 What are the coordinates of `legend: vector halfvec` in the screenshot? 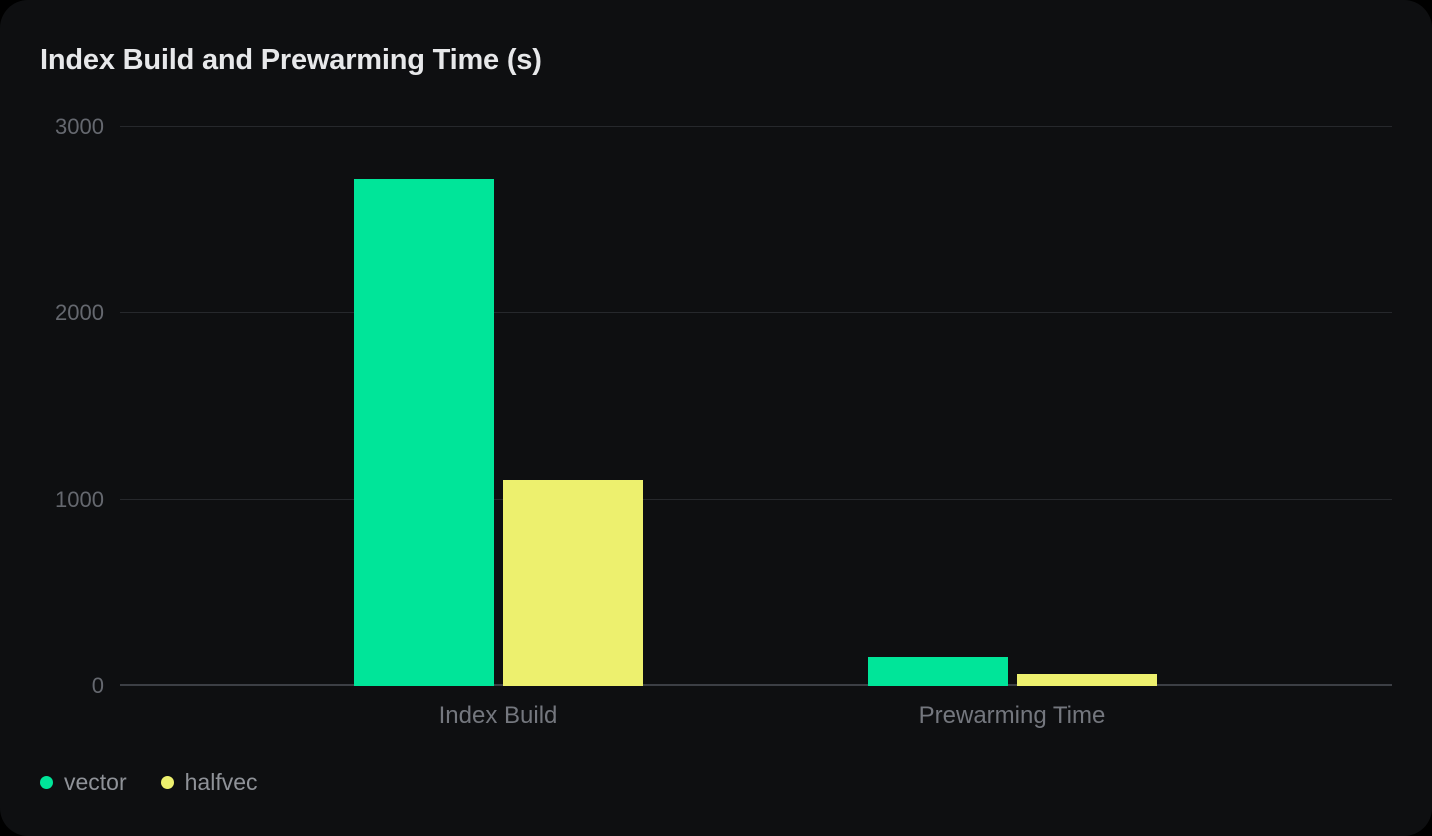 It's located at (149, 782).